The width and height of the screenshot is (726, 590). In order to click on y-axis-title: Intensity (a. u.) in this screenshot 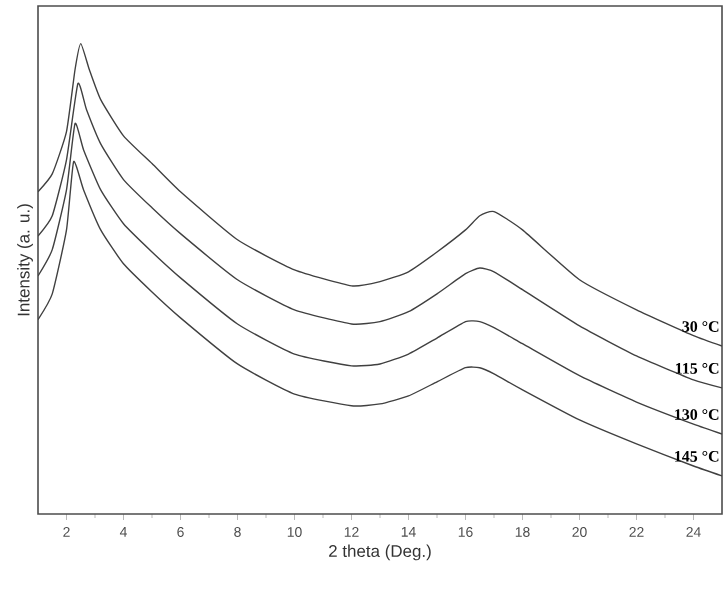, I will do `click(25, 260)`.